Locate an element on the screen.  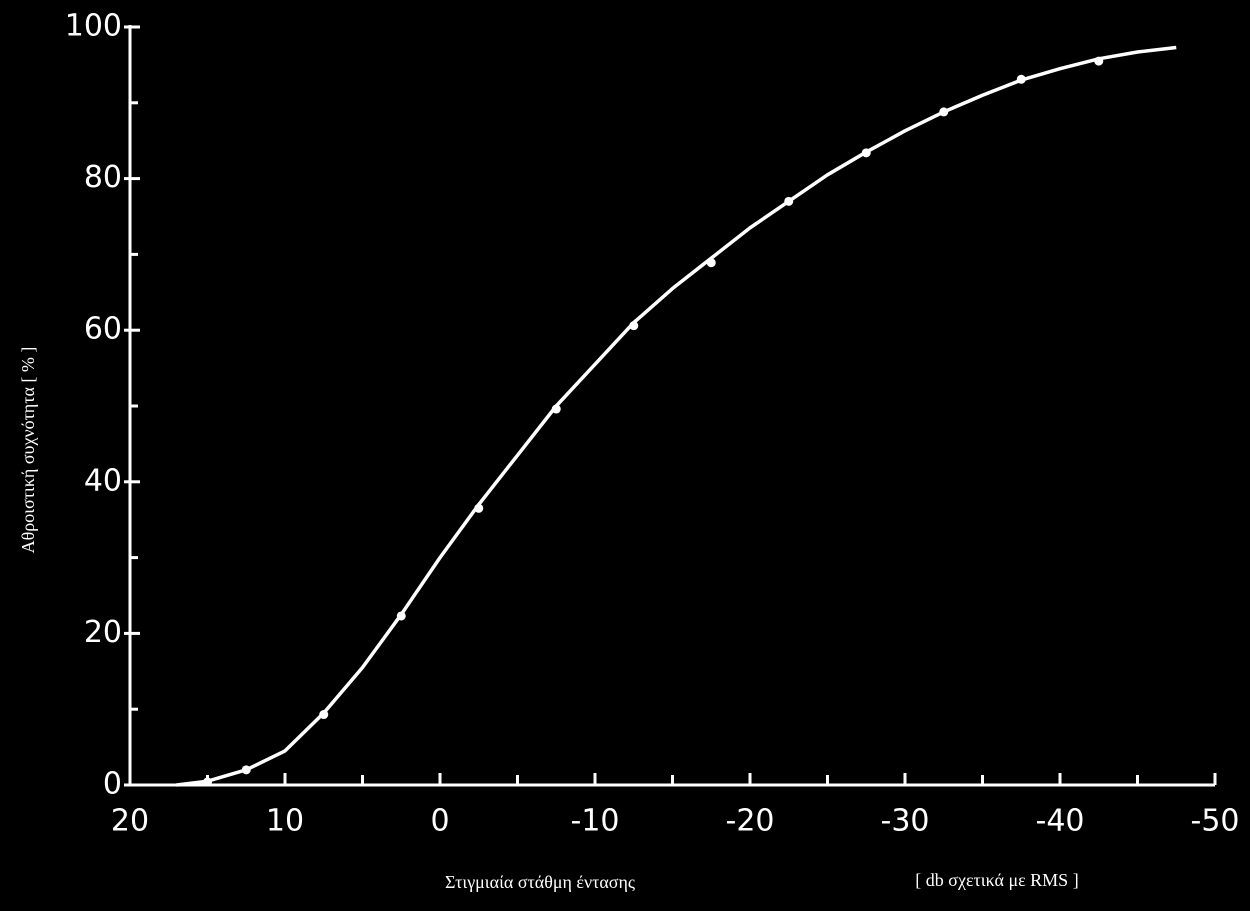
y-tick-label: 20 is located at coordinates (103, 632).